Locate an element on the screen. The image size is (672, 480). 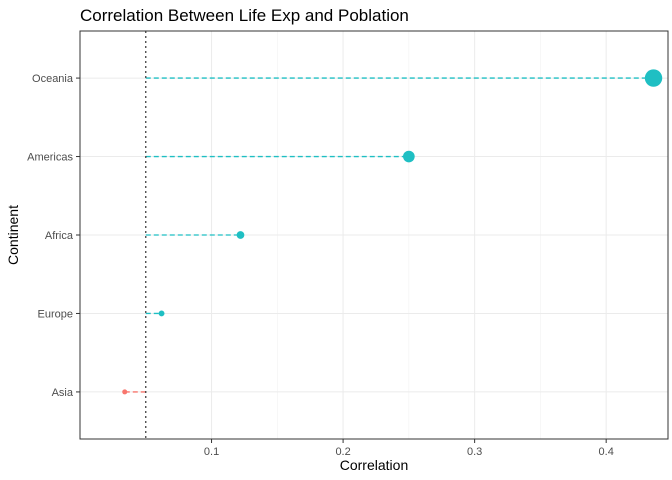
x-tick-label: 0.3 is located at coordinates (474, 452).